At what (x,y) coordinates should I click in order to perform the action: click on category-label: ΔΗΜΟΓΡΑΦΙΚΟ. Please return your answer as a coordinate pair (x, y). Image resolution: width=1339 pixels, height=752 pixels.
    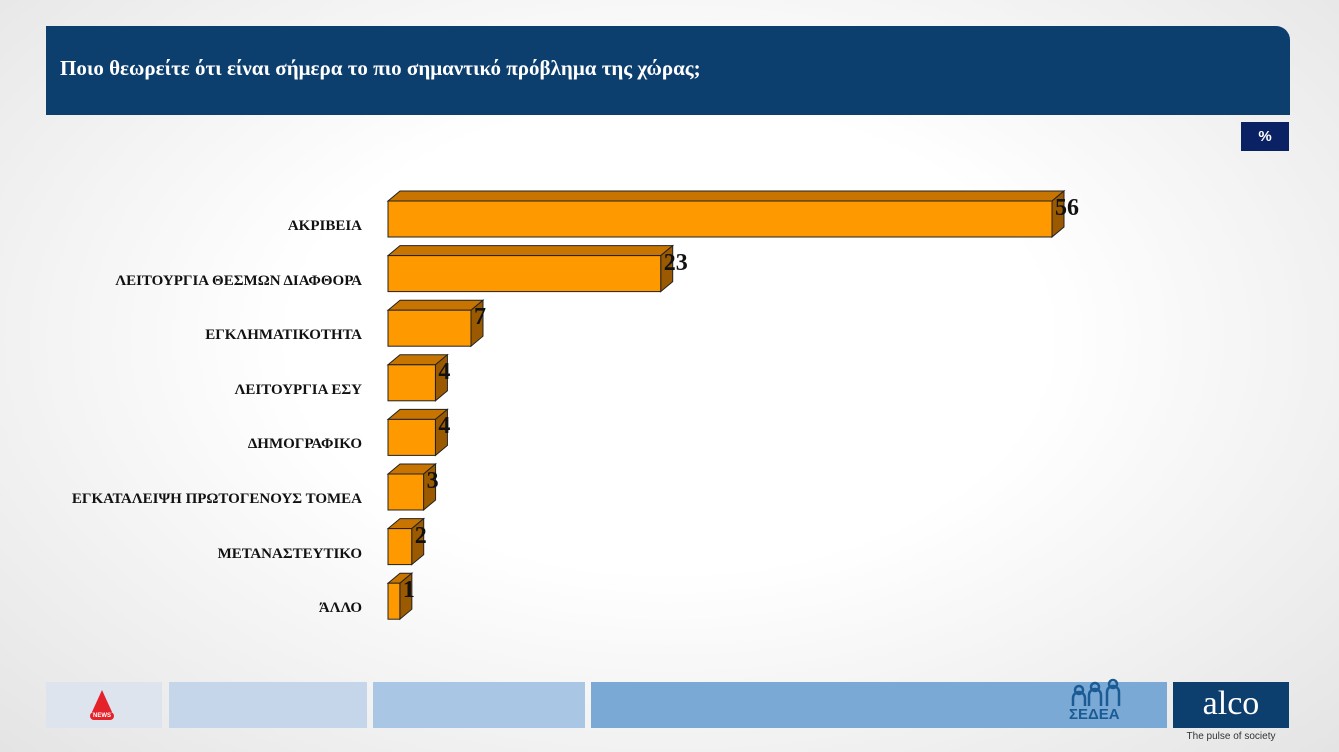
    Looking at the image, I should click on (202, 444).